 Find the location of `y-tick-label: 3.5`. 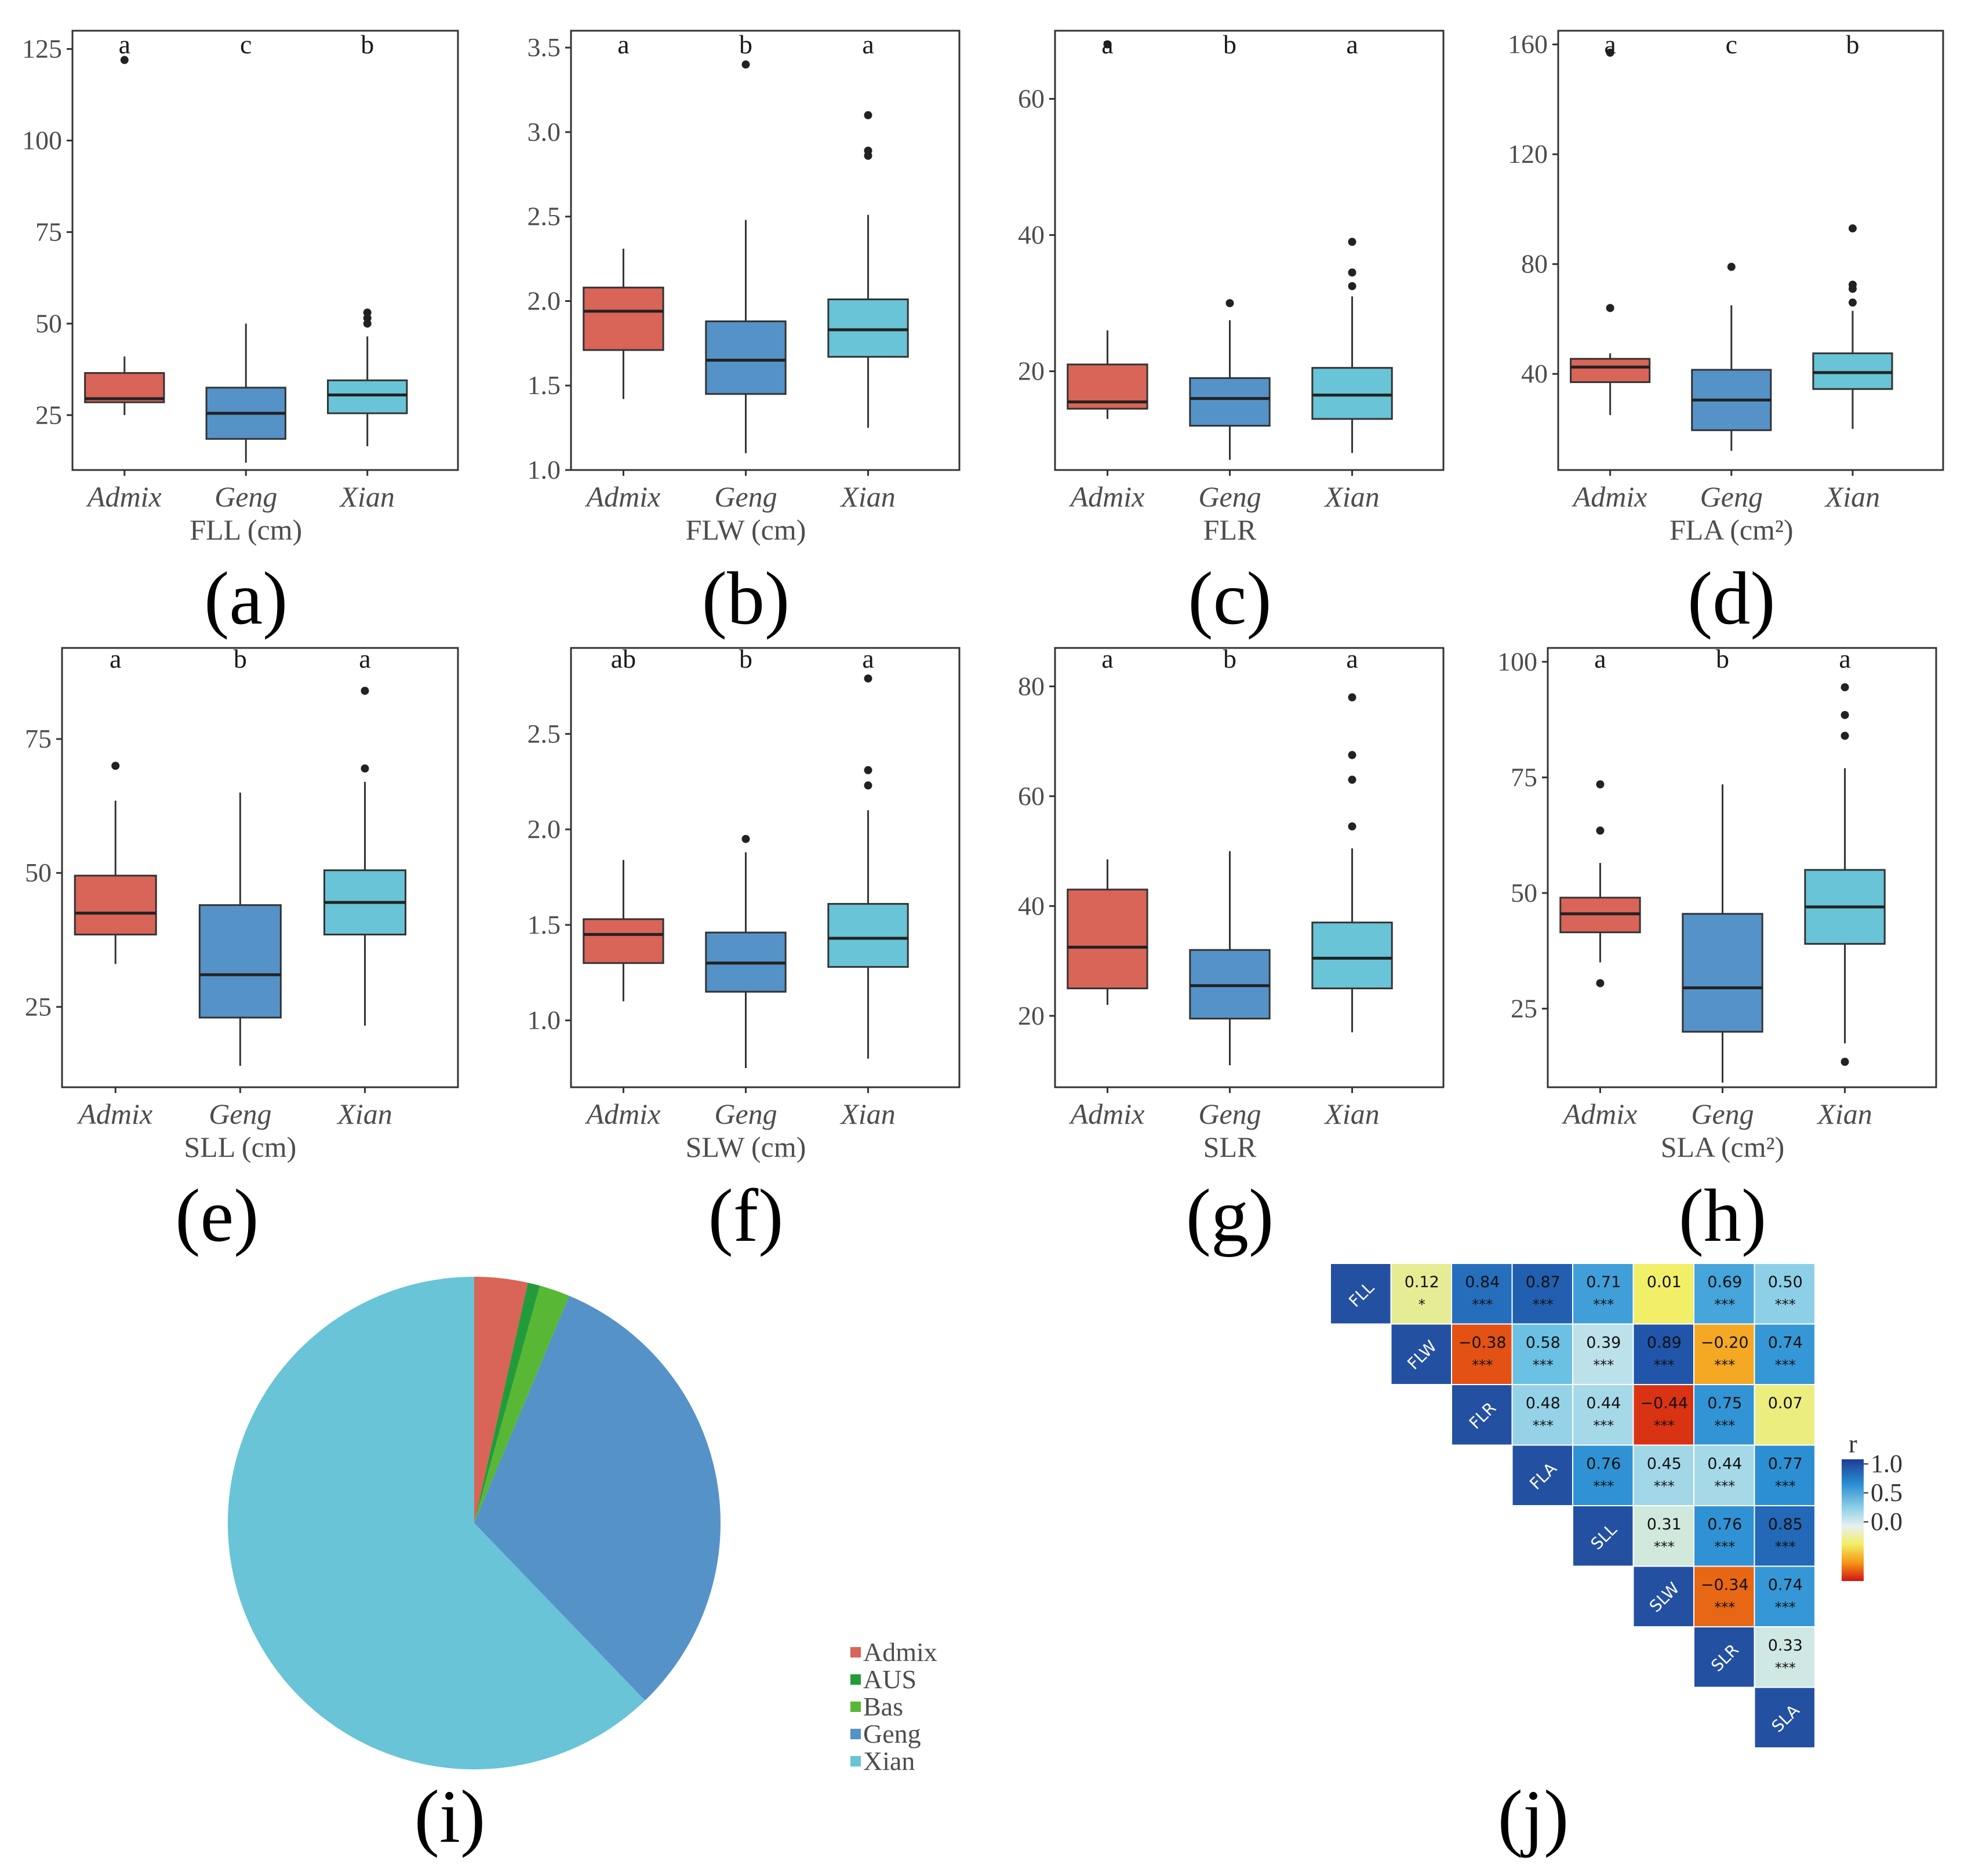

y-tick-label: 3.5 is located at coordinates (544, 47).